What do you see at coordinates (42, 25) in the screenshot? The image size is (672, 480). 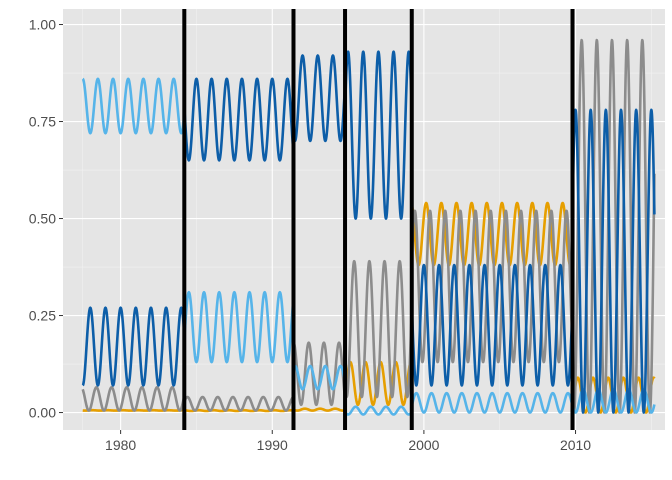 I see `y-tick-label: 1.00` at bounding box center [42, 25].